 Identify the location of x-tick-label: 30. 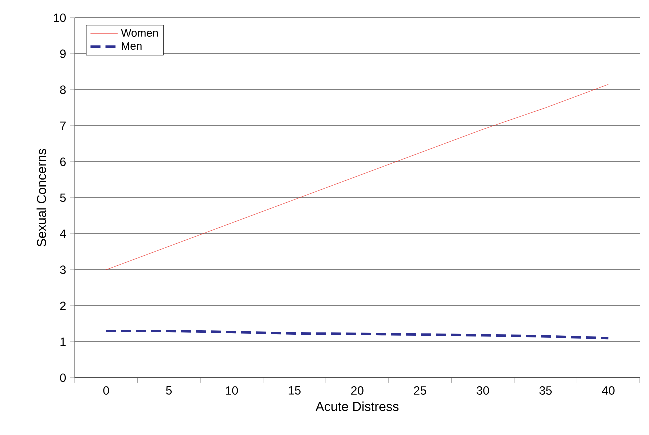
(483, 390).